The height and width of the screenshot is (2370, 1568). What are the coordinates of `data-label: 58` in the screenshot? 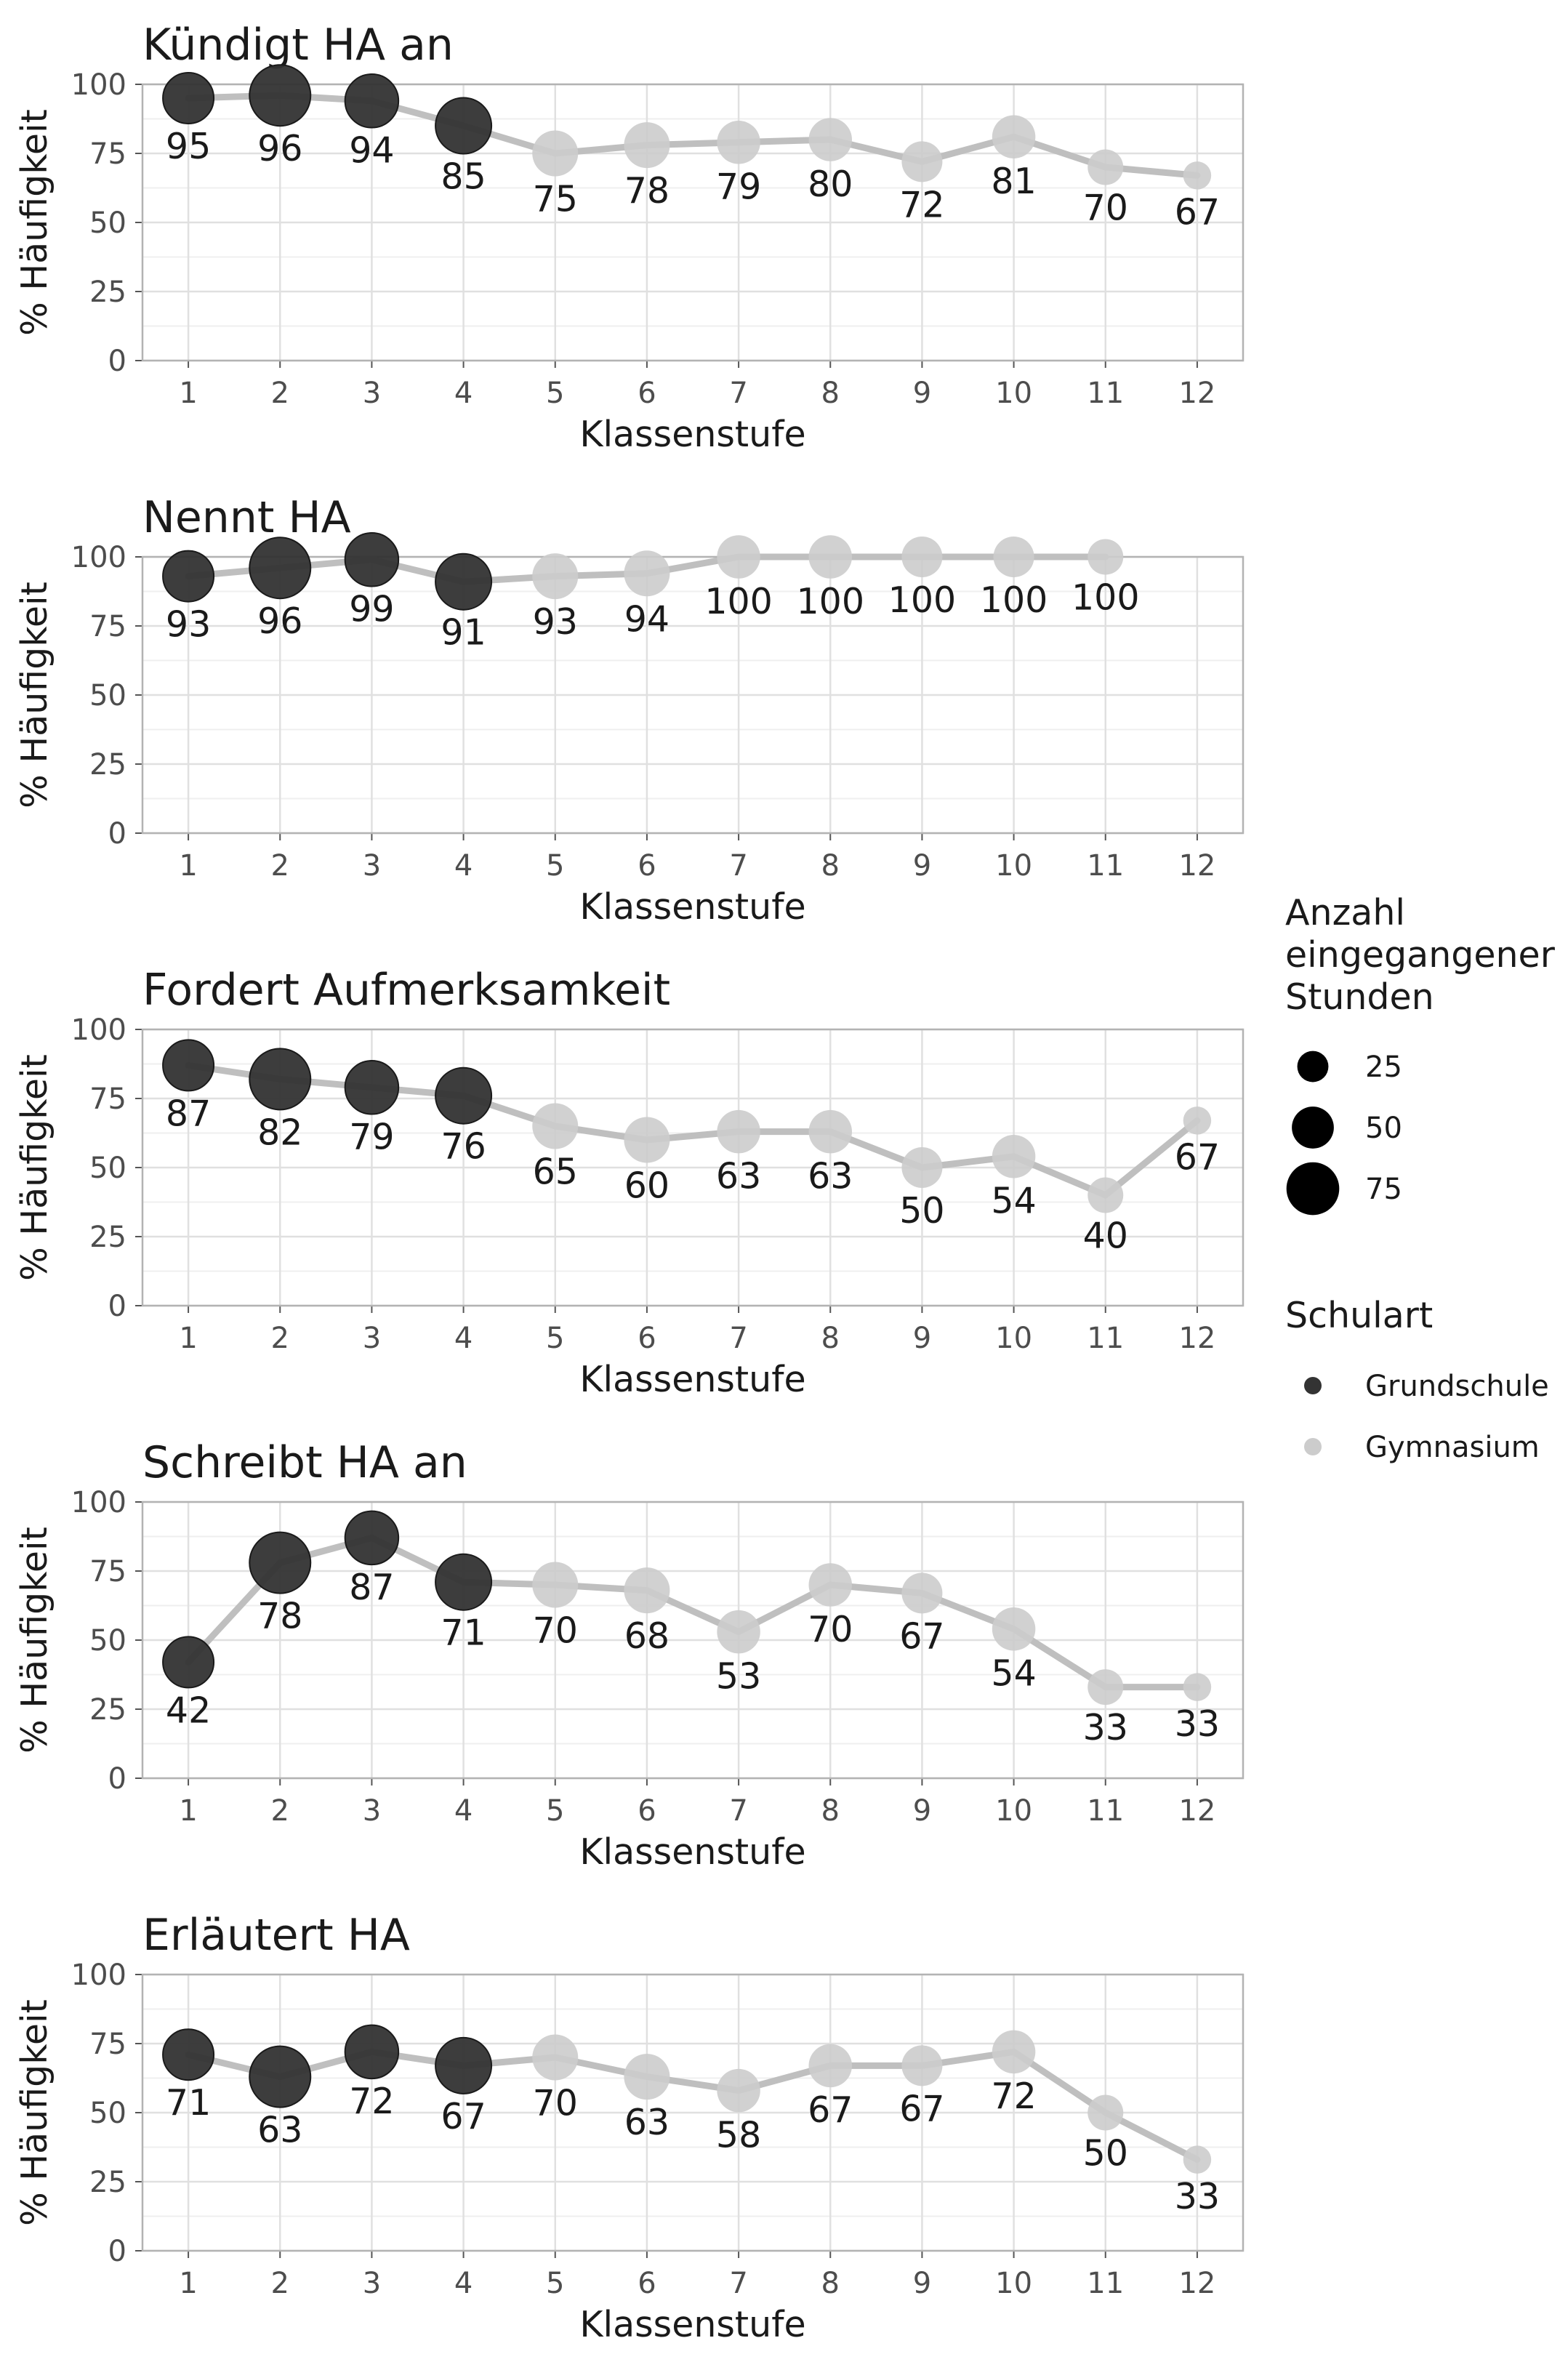 It's located at (738, 2135).